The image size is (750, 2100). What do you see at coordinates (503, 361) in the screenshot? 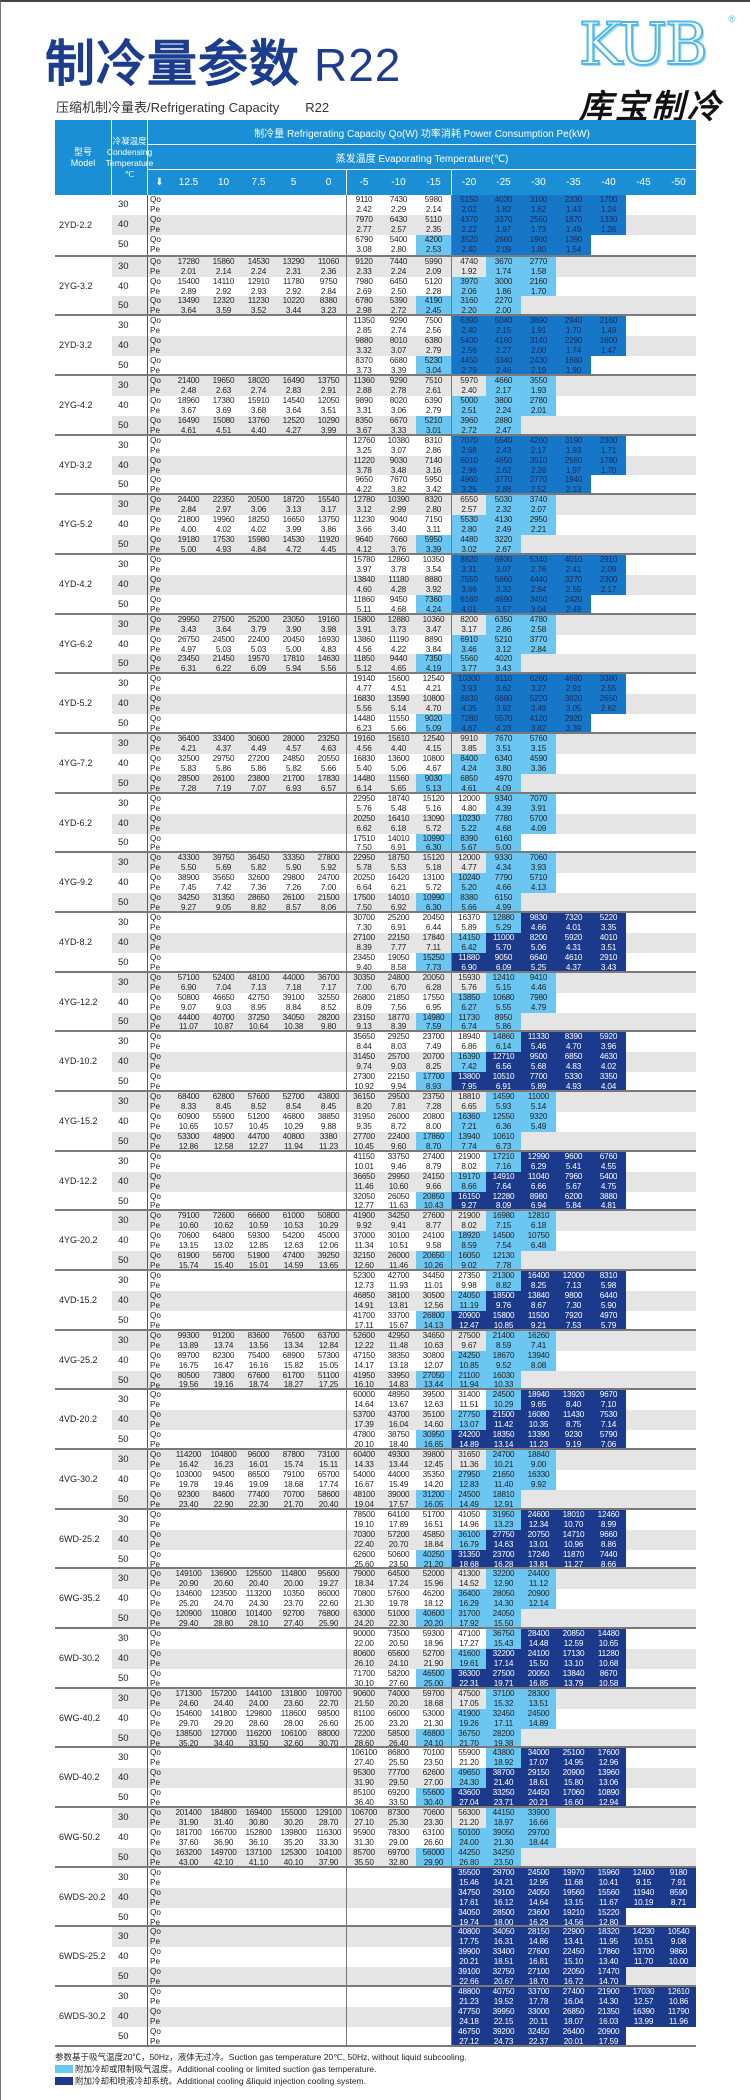
I see `qo-value: 3340` at bounding box center [503, 361].